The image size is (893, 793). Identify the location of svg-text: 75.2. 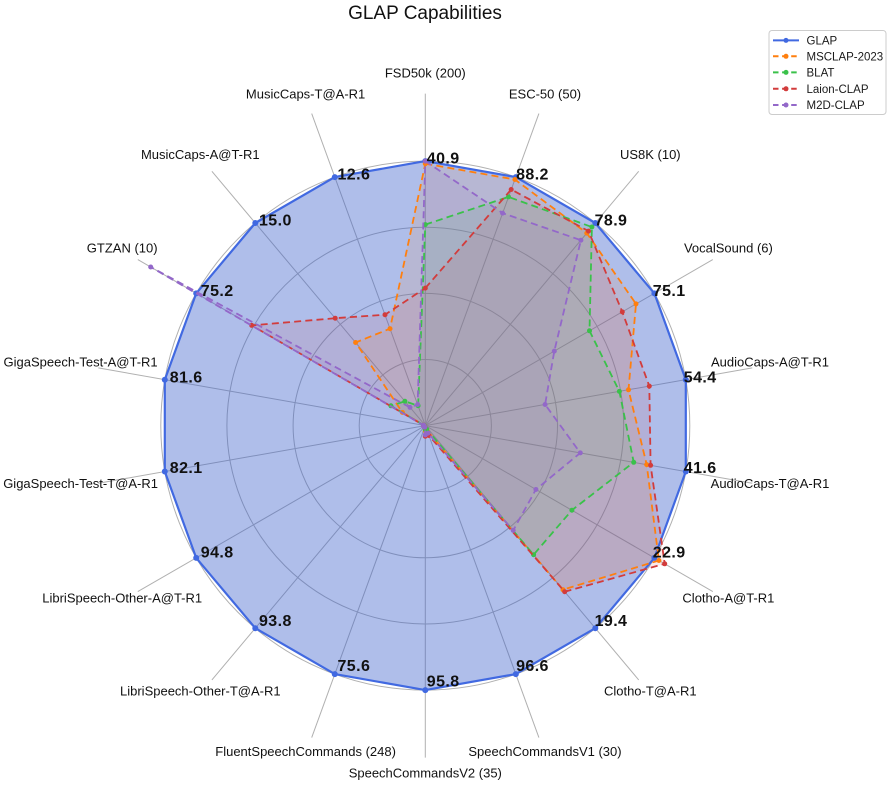
(217, 291).